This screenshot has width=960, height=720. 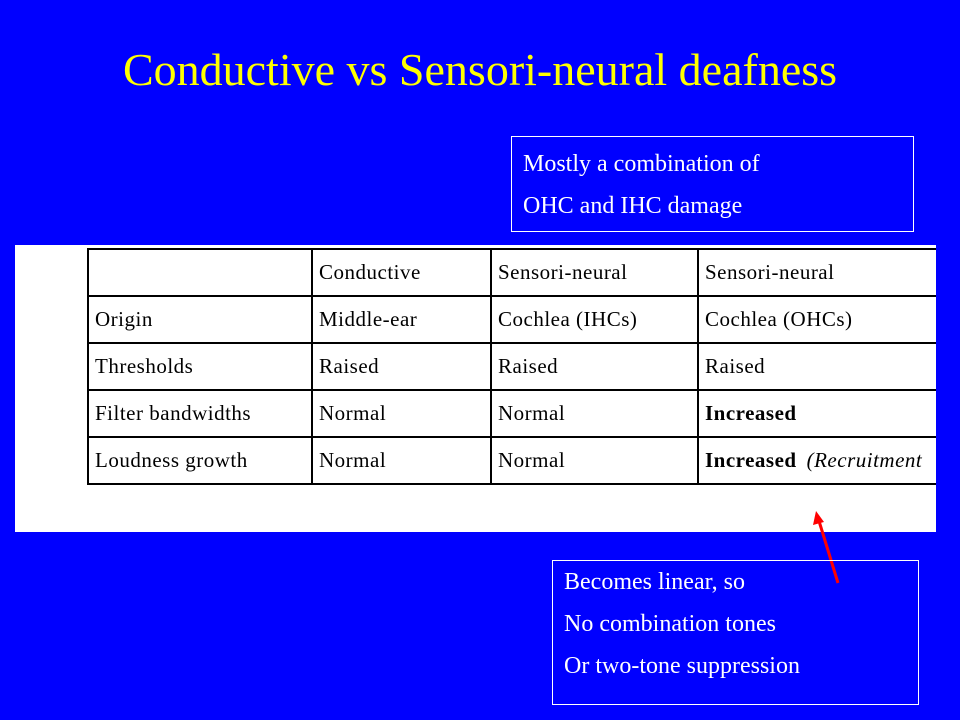 What do you see at coordinates (654, 582) in the screenshot?
I see `note-line: Becomes linear, so` at bounding box center [654, 582].